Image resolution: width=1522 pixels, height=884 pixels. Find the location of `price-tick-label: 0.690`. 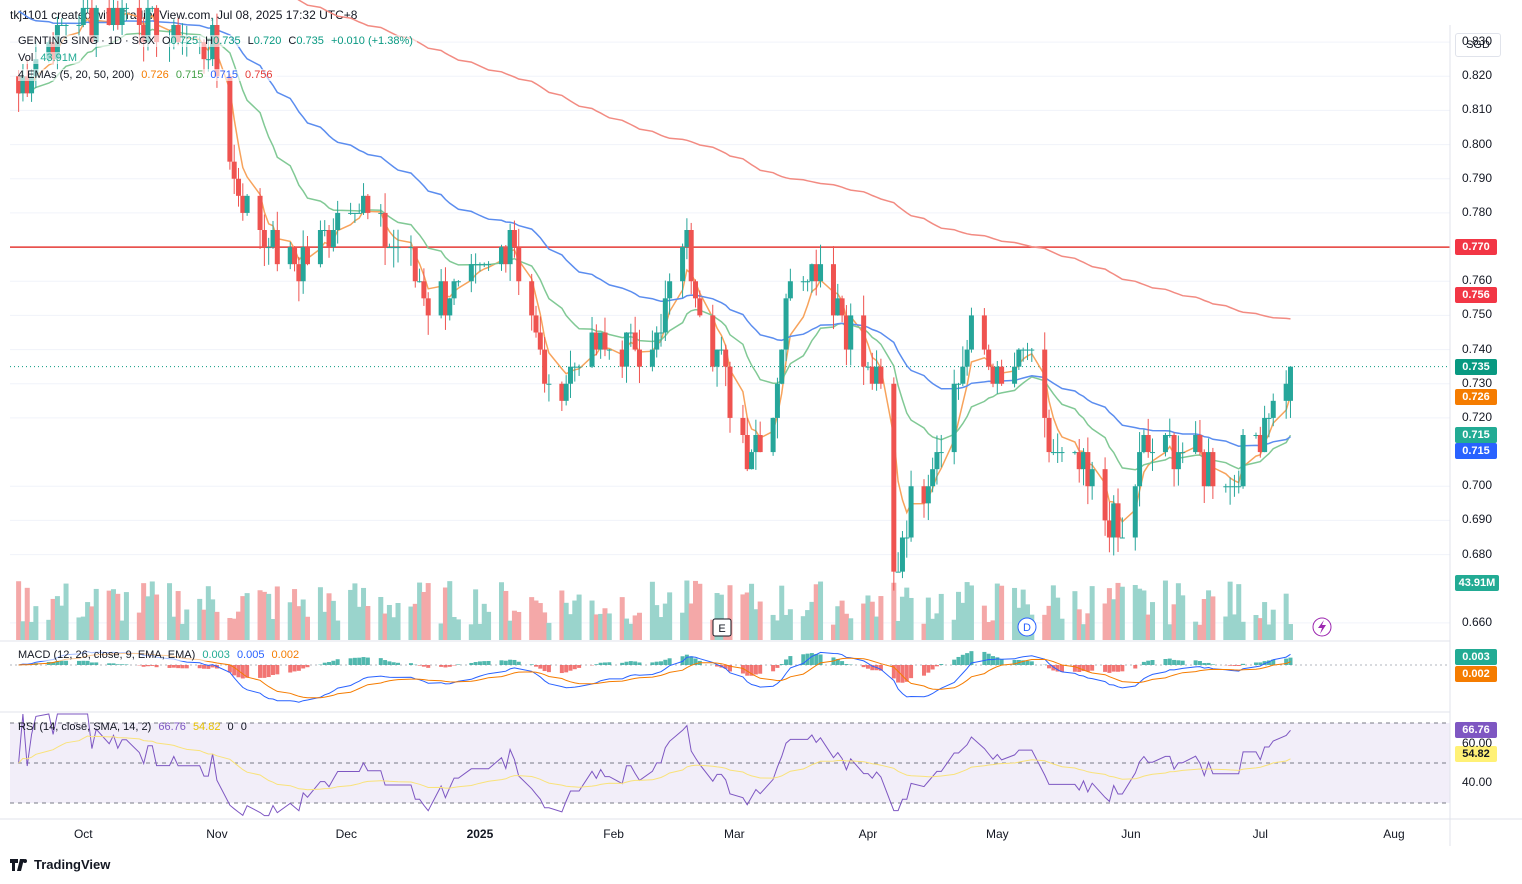

price-tick-label: 0.690 is located at coordinates (1477, 519).